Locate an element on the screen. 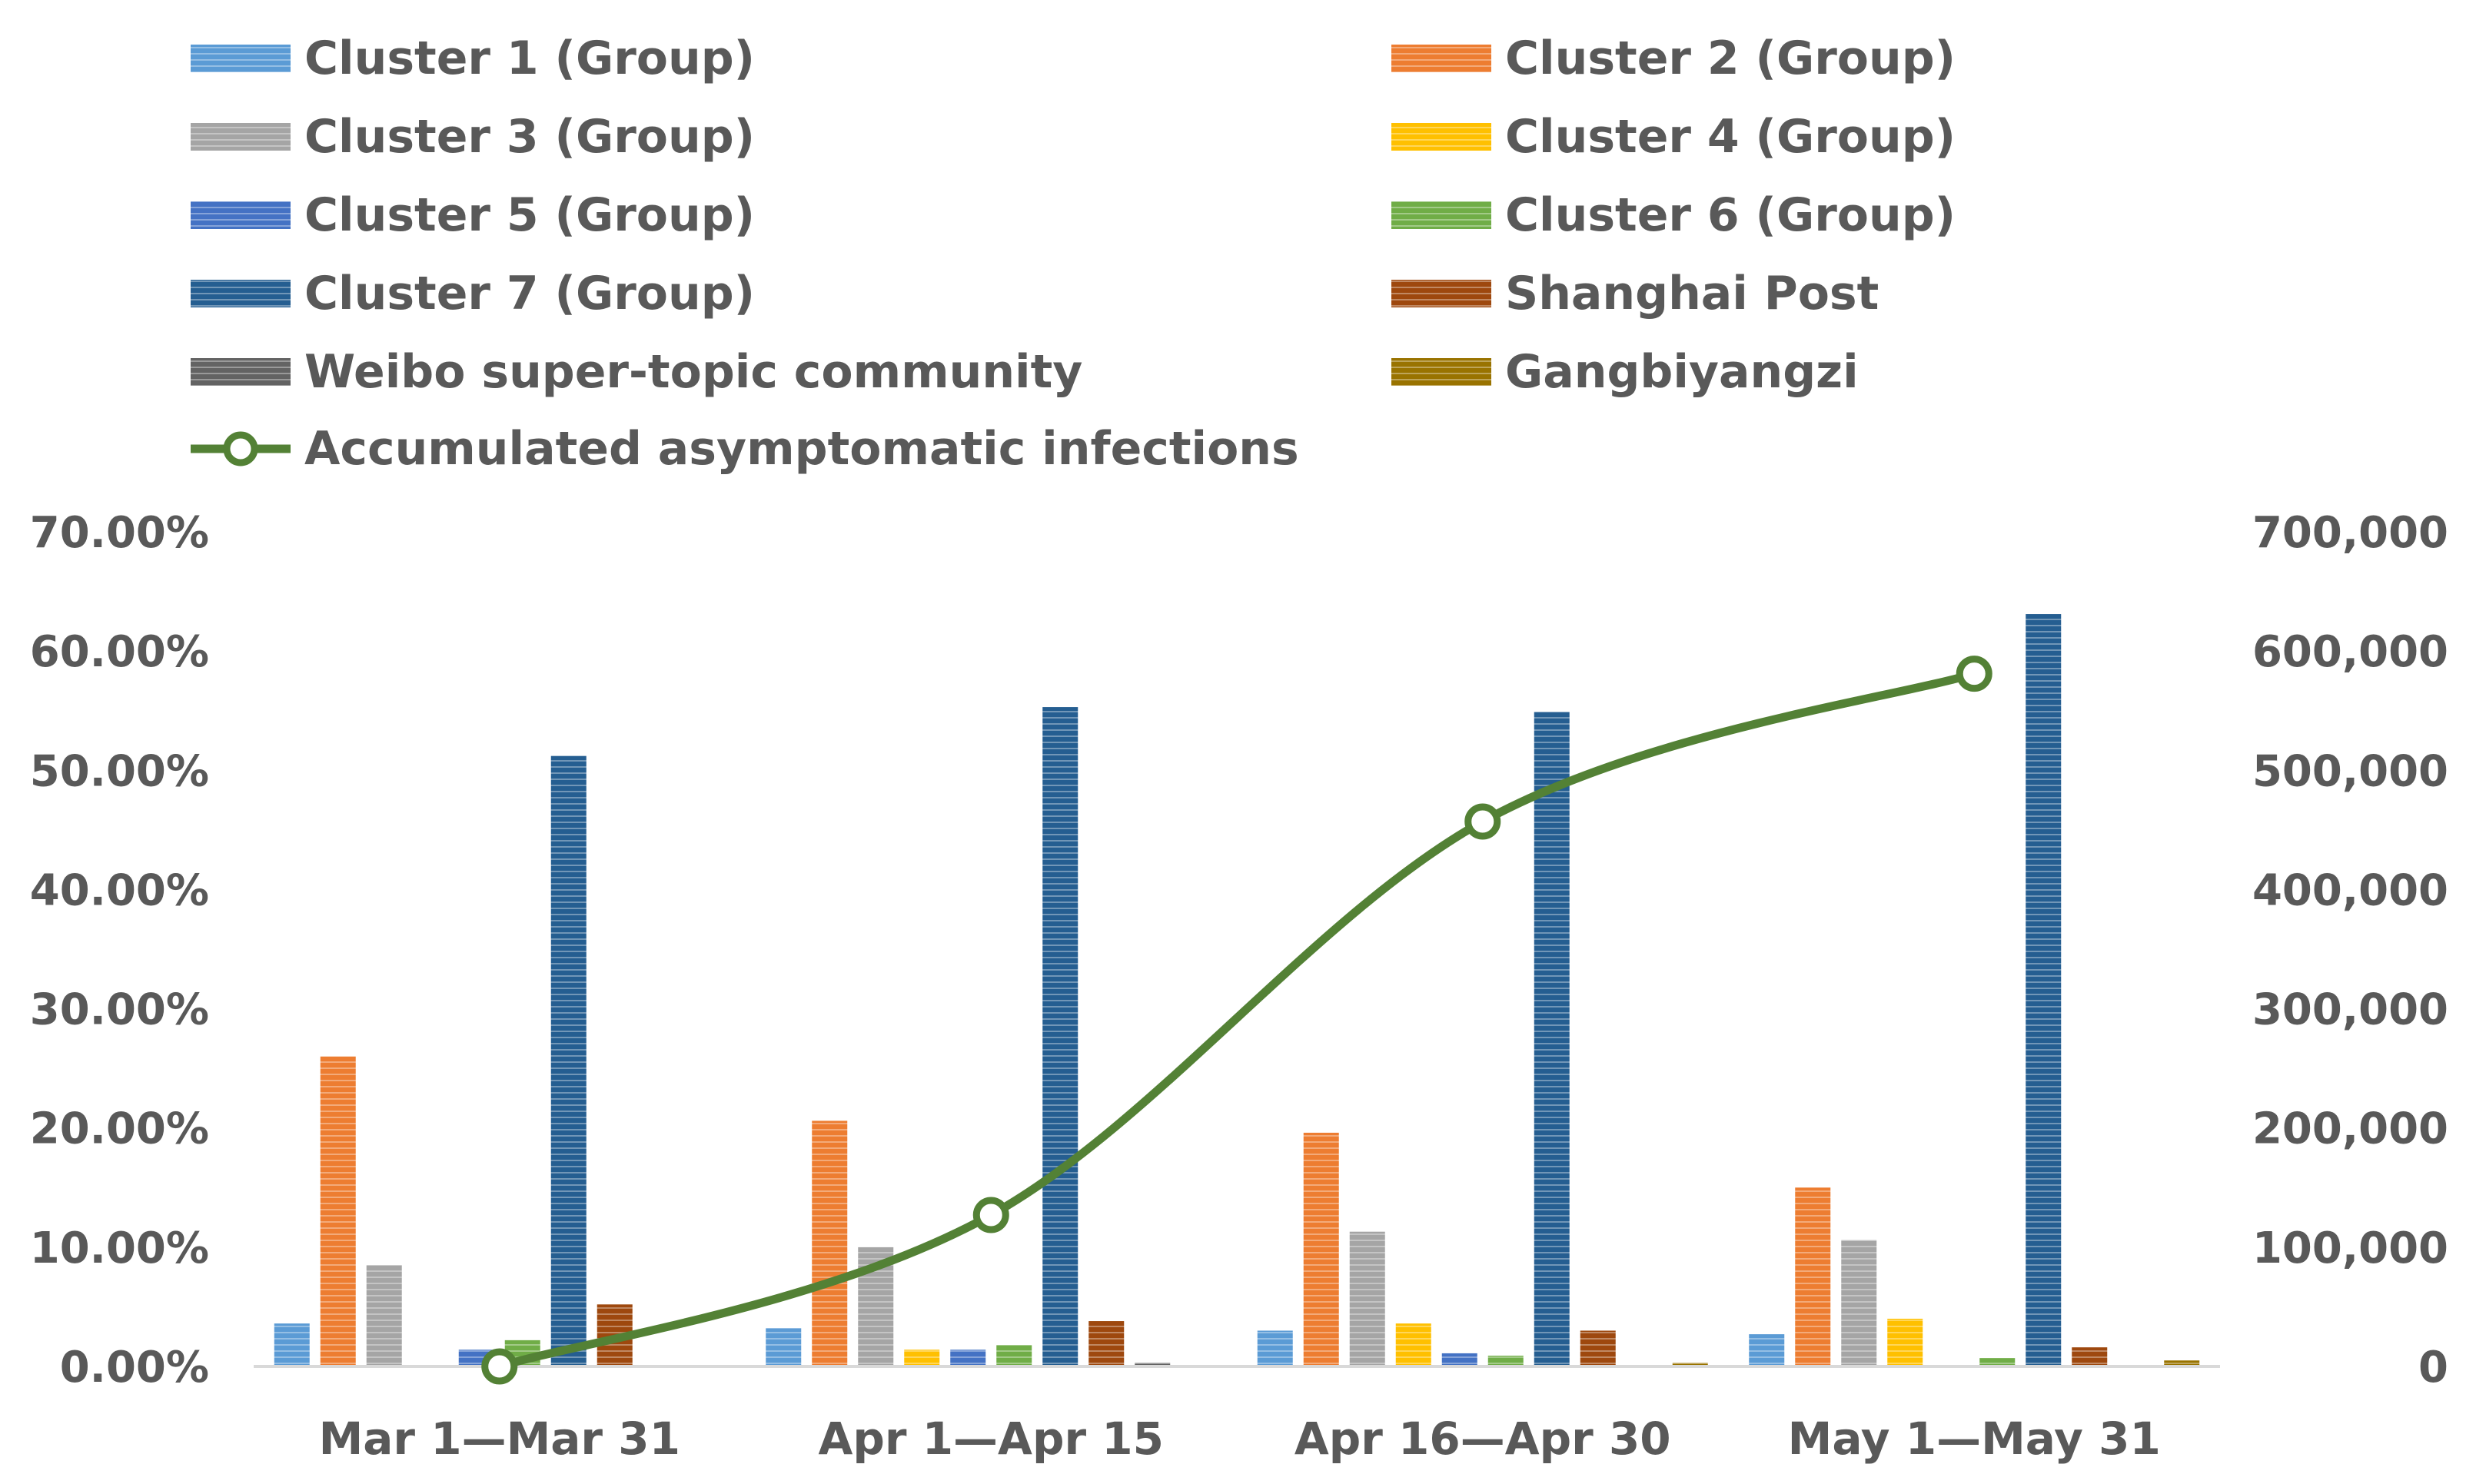 This screenshot has width=2466, height=1484. right-tick-label: 100,000 is located at coordinates (2350, 1248).